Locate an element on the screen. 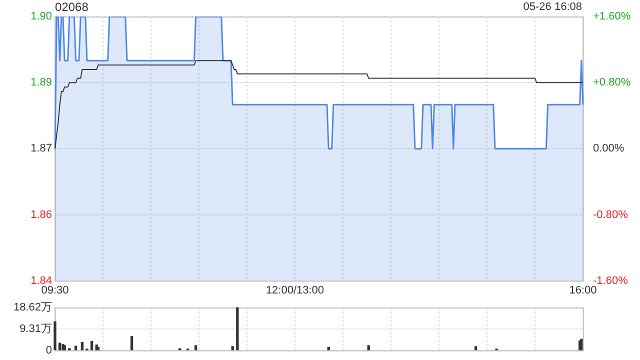 The width and height of the screenshot is (640, 360). chart-title: 02068 is located at coordinates (71, 7).